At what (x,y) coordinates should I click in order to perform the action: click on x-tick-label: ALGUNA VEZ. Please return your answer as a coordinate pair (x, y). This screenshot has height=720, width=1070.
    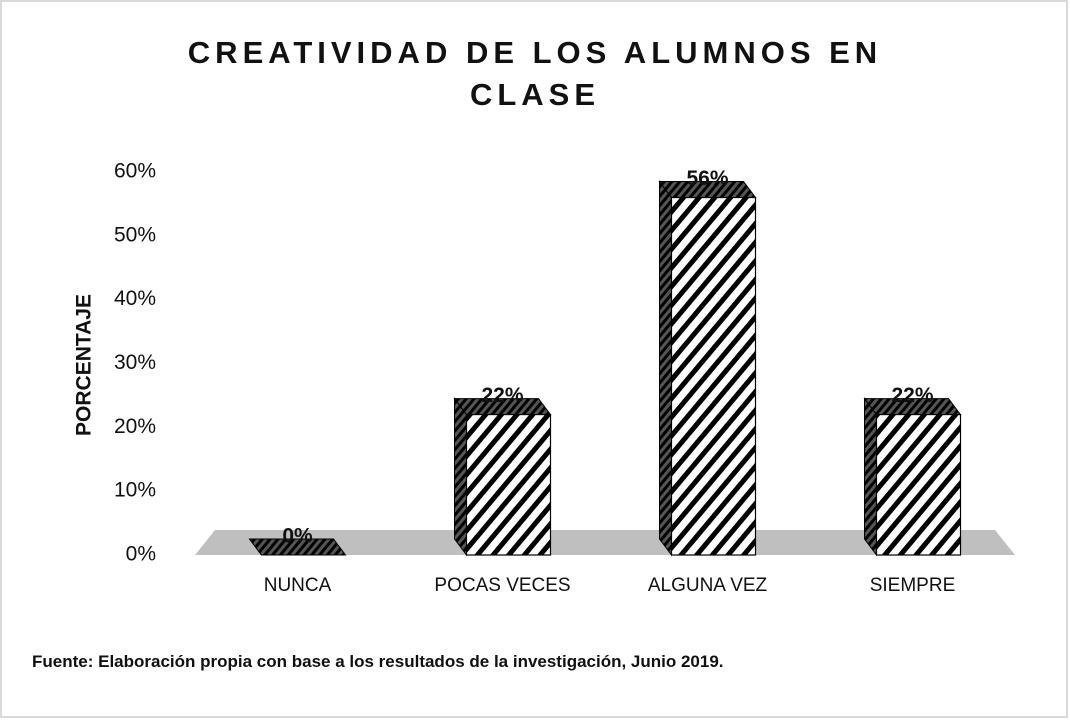
    Looking at the image, I should click on (708, 585).